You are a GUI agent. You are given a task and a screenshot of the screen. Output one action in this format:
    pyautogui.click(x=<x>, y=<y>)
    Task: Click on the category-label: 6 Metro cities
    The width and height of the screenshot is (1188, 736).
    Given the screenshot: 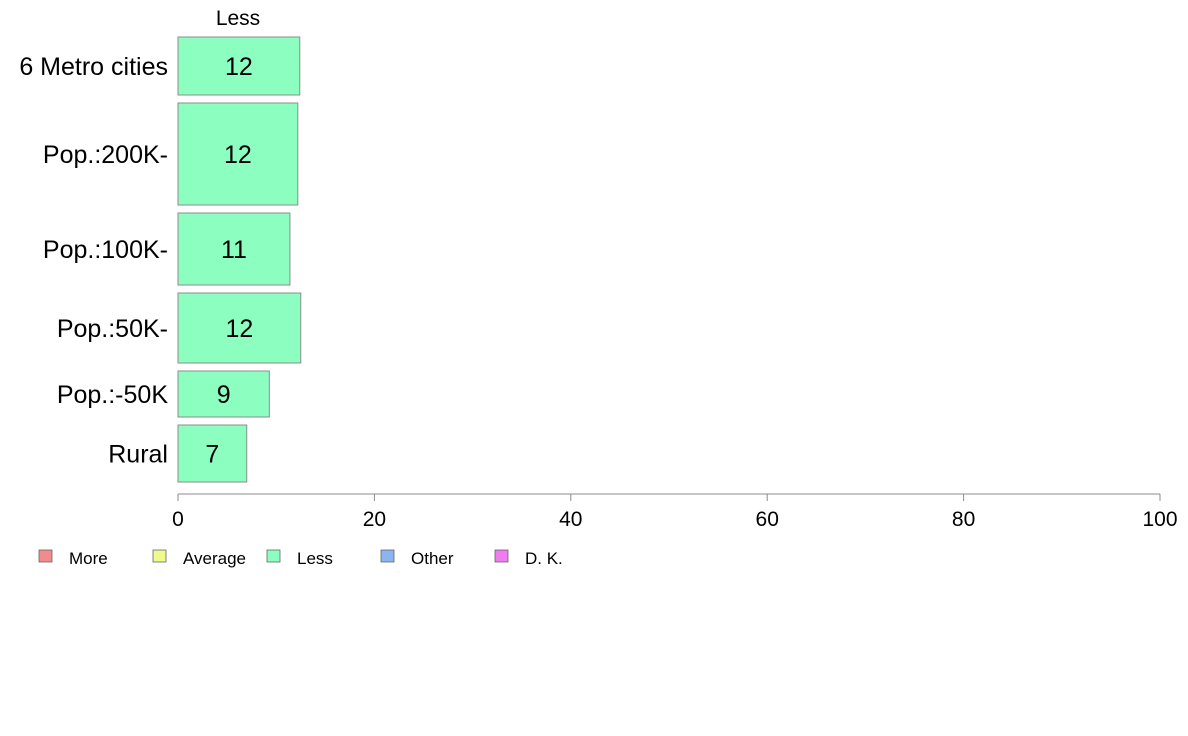 What is the action you would take?
    pyautogui.click(x=93, y=67)
    